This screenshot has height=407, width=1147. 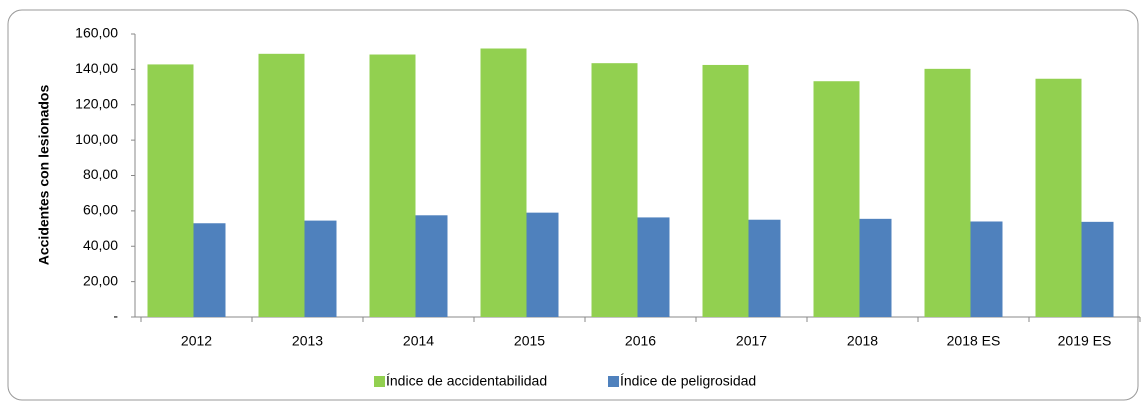 I want to click on legend-label: Índice de peligrosidad, so click(x=688, y=381).